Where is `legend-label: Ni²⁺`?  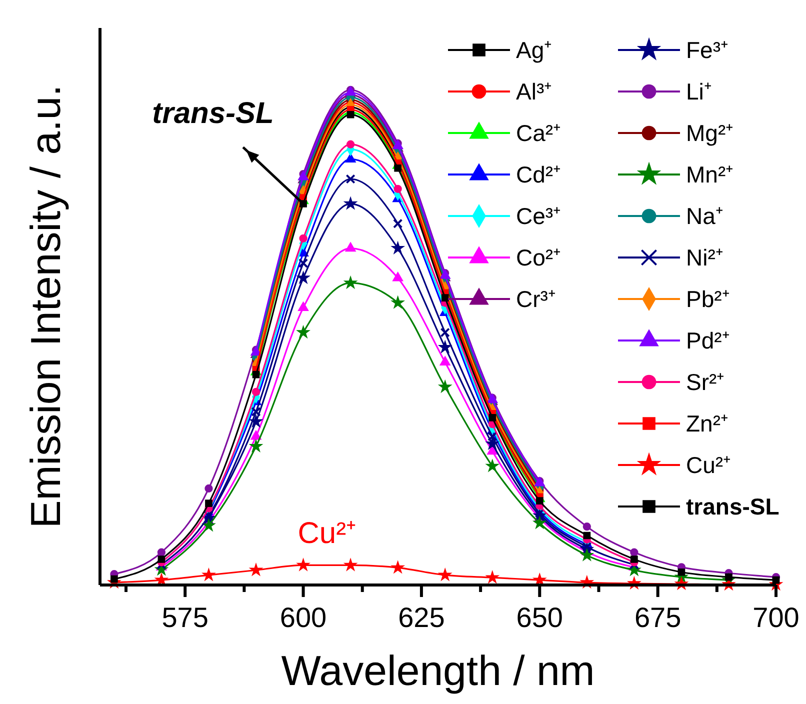
legend-label: Ni²⁺ is located at coordinates (705, 257).